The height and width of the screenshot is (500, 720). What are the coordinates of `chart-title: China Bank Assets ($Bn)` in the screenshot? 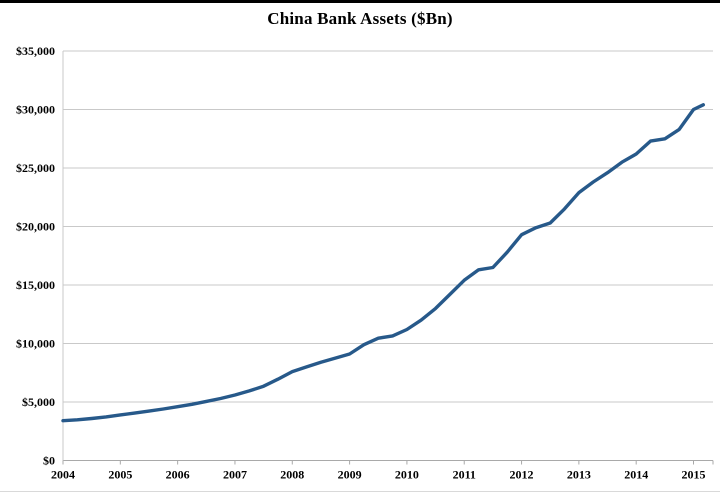 It's located at (360, 18).